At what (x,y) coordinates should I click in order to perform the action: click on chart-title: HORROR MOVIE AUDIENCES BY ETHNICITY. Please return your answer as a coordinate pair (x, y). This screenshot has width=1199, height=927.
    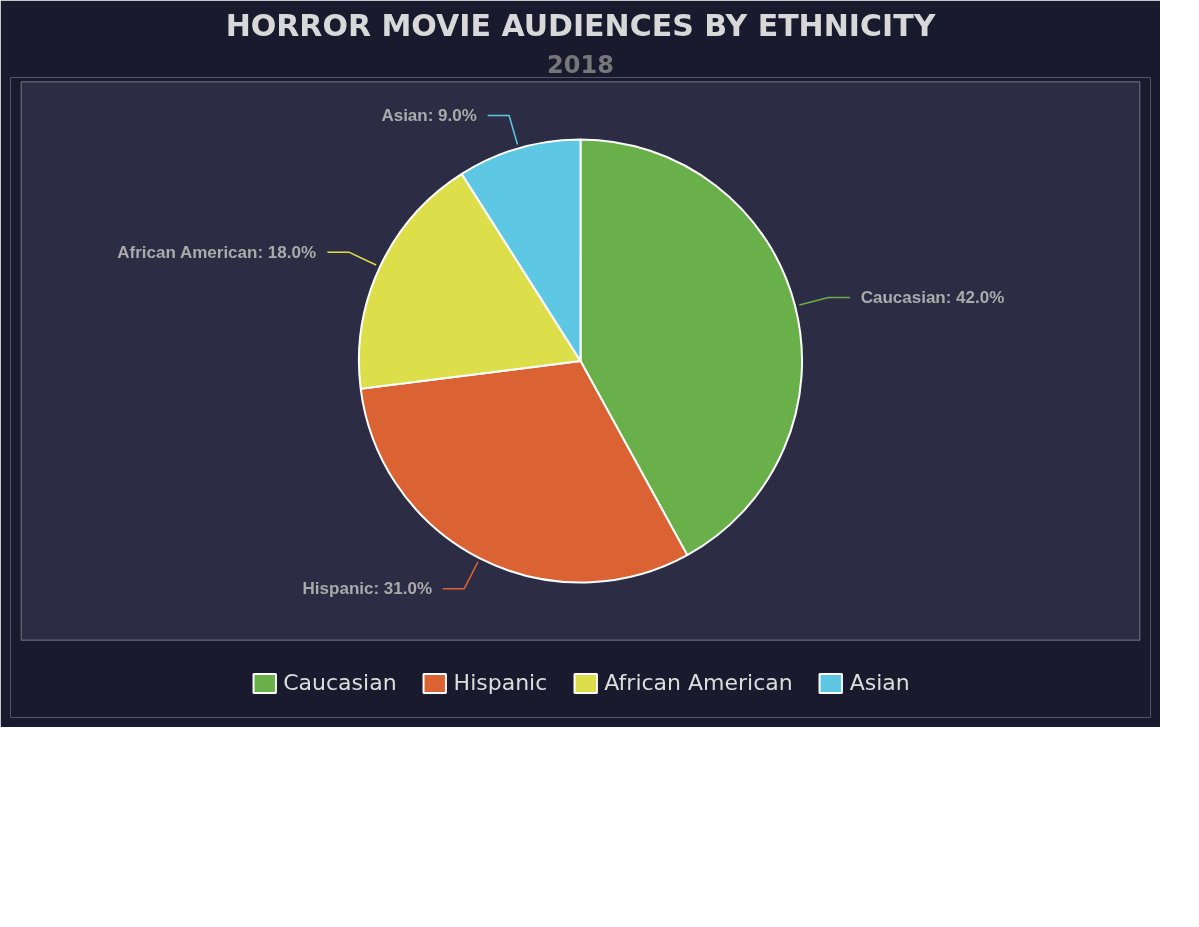
    Looking at the image, I should click on (581, 25).